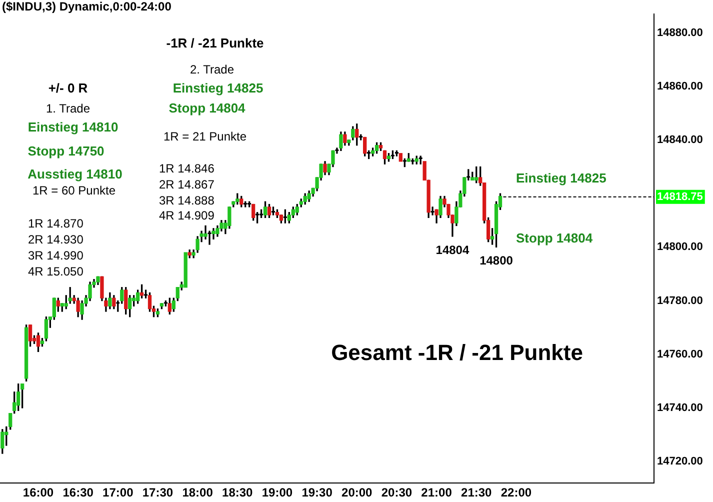 The height and width of the screenshot is (502, 713). Describe the element at coordinates (396, 493) in the screenshot. I see `x-tick-label: 20:30` at that location.